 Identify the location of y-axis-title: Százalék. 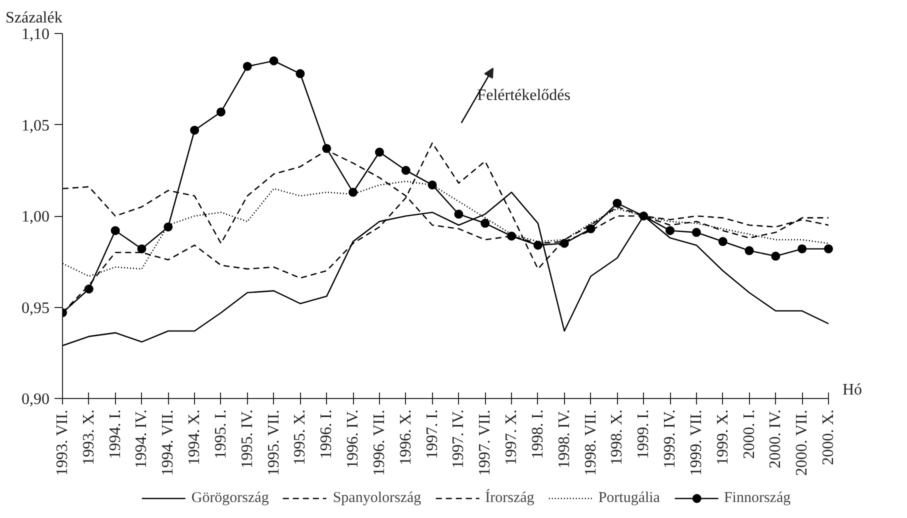
(34, 18).